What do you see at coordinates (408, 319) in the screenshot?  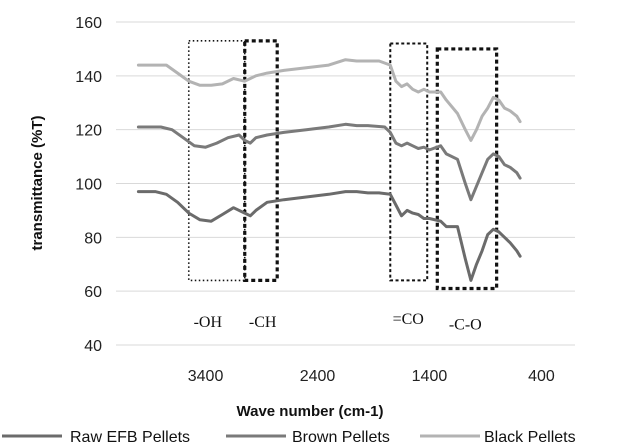 I see `annotation-label: =CO` at bounding box center [408, 319].